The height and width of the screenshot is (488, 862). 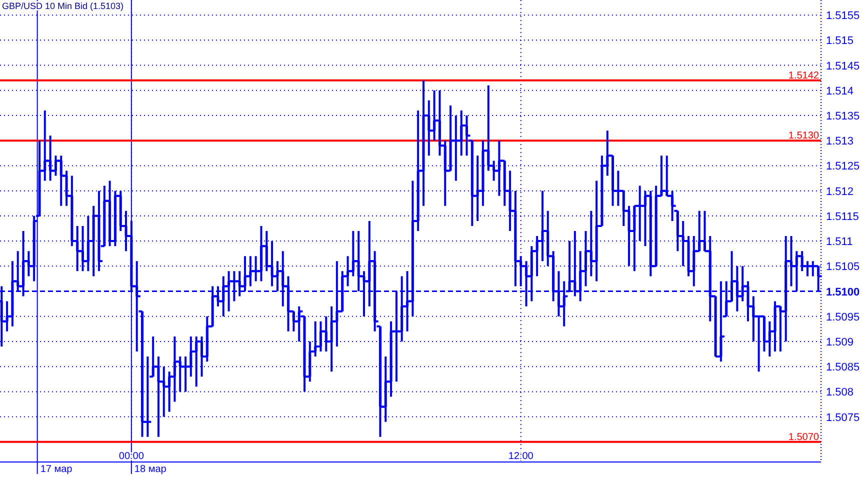 What do you see at coordinates (840, 392) in the screenshot?
I see `y-tick-label: 1.508` at bounding box center [840, 392].